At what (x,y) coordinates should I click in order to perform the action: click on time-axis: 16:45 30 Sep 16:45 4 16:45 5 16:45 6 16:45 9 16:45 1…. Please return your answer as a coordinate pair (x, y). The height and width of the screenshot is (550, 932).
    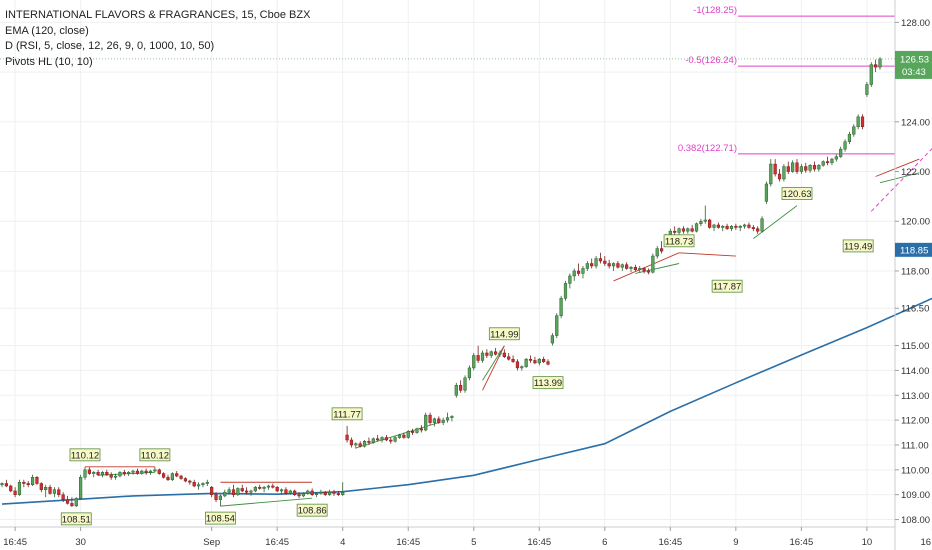
    Looking at the image, I should click on (466, 537).